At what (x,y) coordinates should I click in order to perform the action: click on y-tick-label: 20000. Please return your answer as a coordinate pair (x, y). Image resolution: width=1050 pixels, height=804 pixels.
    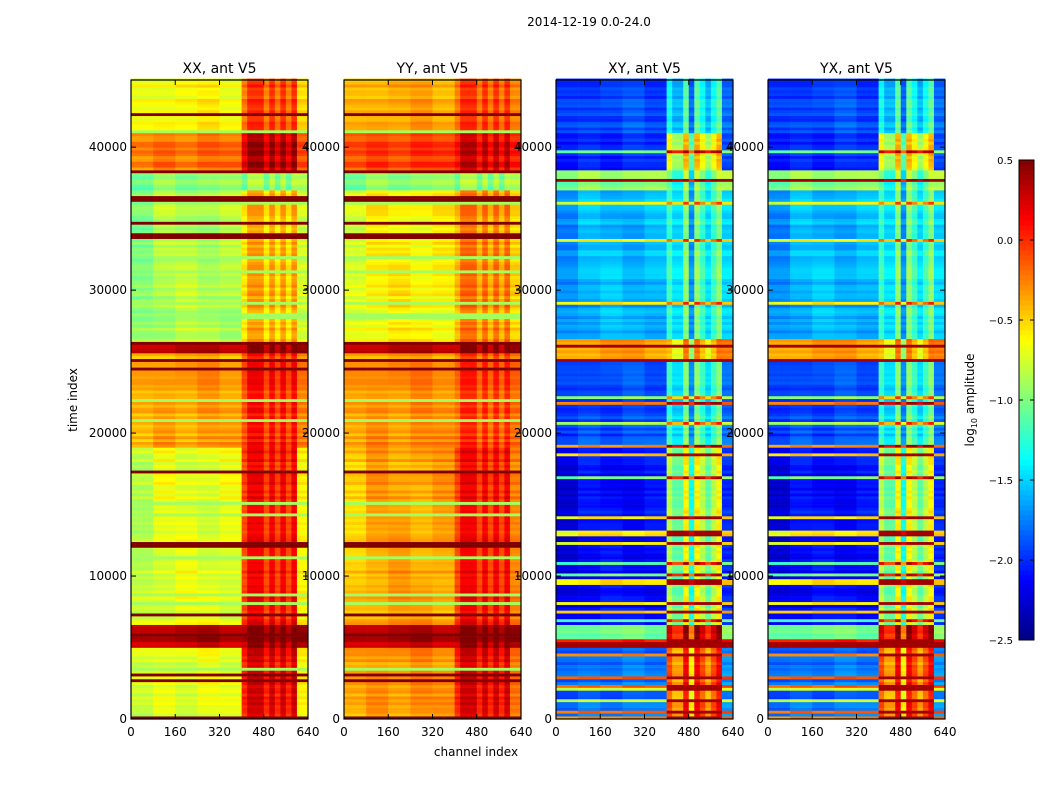
    Looking at the image, I should click on (108, 433).